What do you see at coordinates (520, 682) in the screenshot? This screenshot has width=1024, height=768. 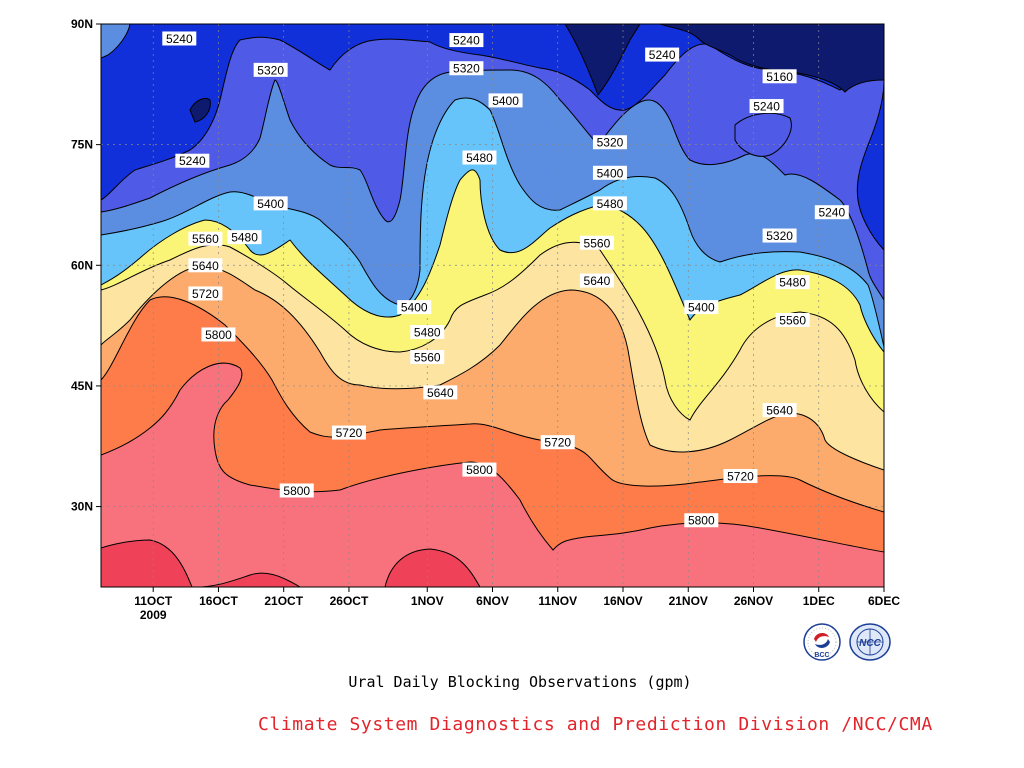 I see `chart-title: Ural Daily Blocking Observations (gpm)` at bounding box center [520, 682].